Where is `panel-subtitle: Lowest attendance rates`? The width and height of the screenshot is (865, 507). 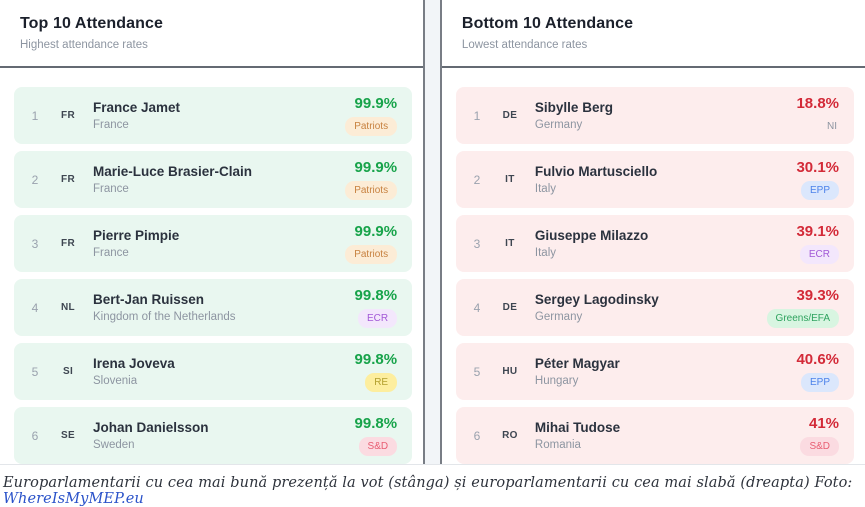
panel-subtitle: Lowest attendance rates is located at coordinates (524, 45).